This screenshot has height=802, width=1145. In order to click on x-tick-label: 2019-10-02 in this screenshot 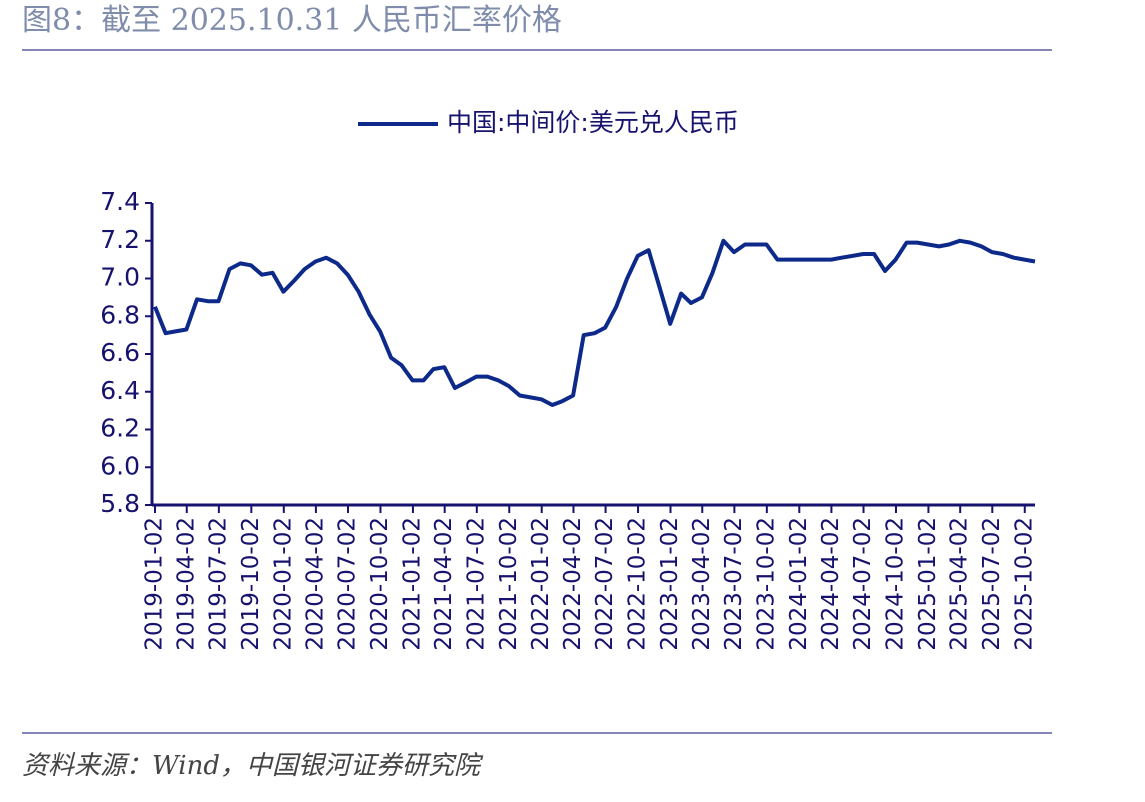, I will do `click(251, 584)`.